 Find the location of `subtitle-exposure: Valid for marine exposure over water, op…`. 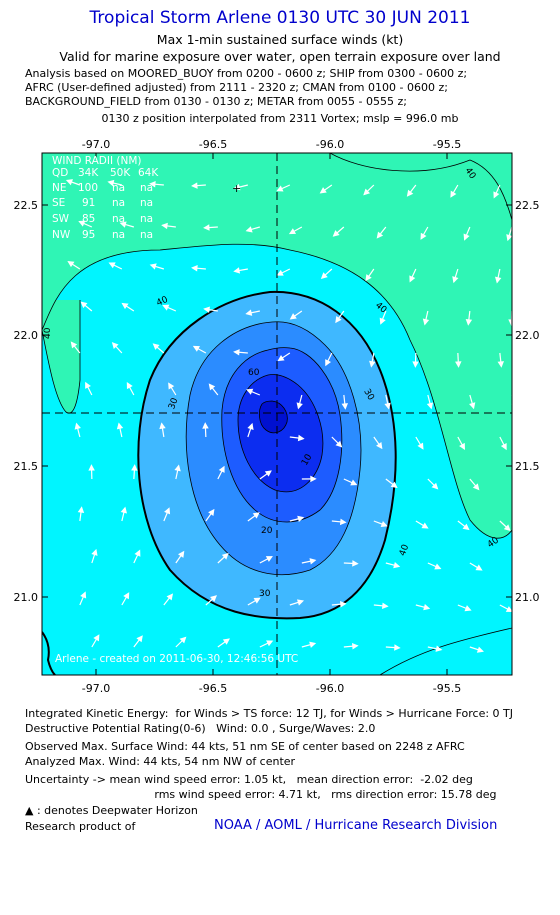

subtitle-exposure: Valid for marine exposure over water, op… is located at coordinates (280, 56).